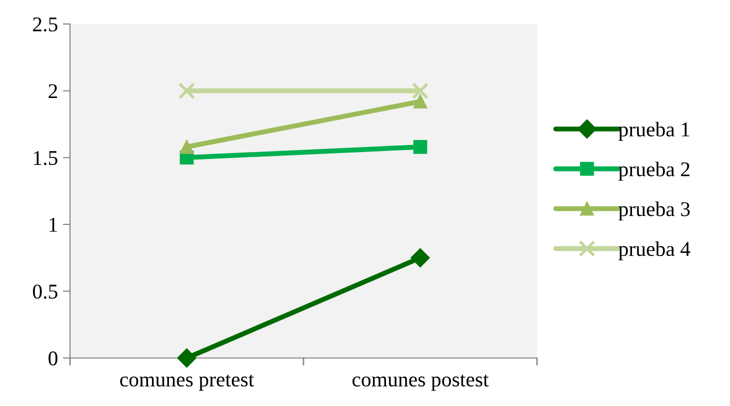  I want to click on y-tick-label: 0.5, so click(45, 291).